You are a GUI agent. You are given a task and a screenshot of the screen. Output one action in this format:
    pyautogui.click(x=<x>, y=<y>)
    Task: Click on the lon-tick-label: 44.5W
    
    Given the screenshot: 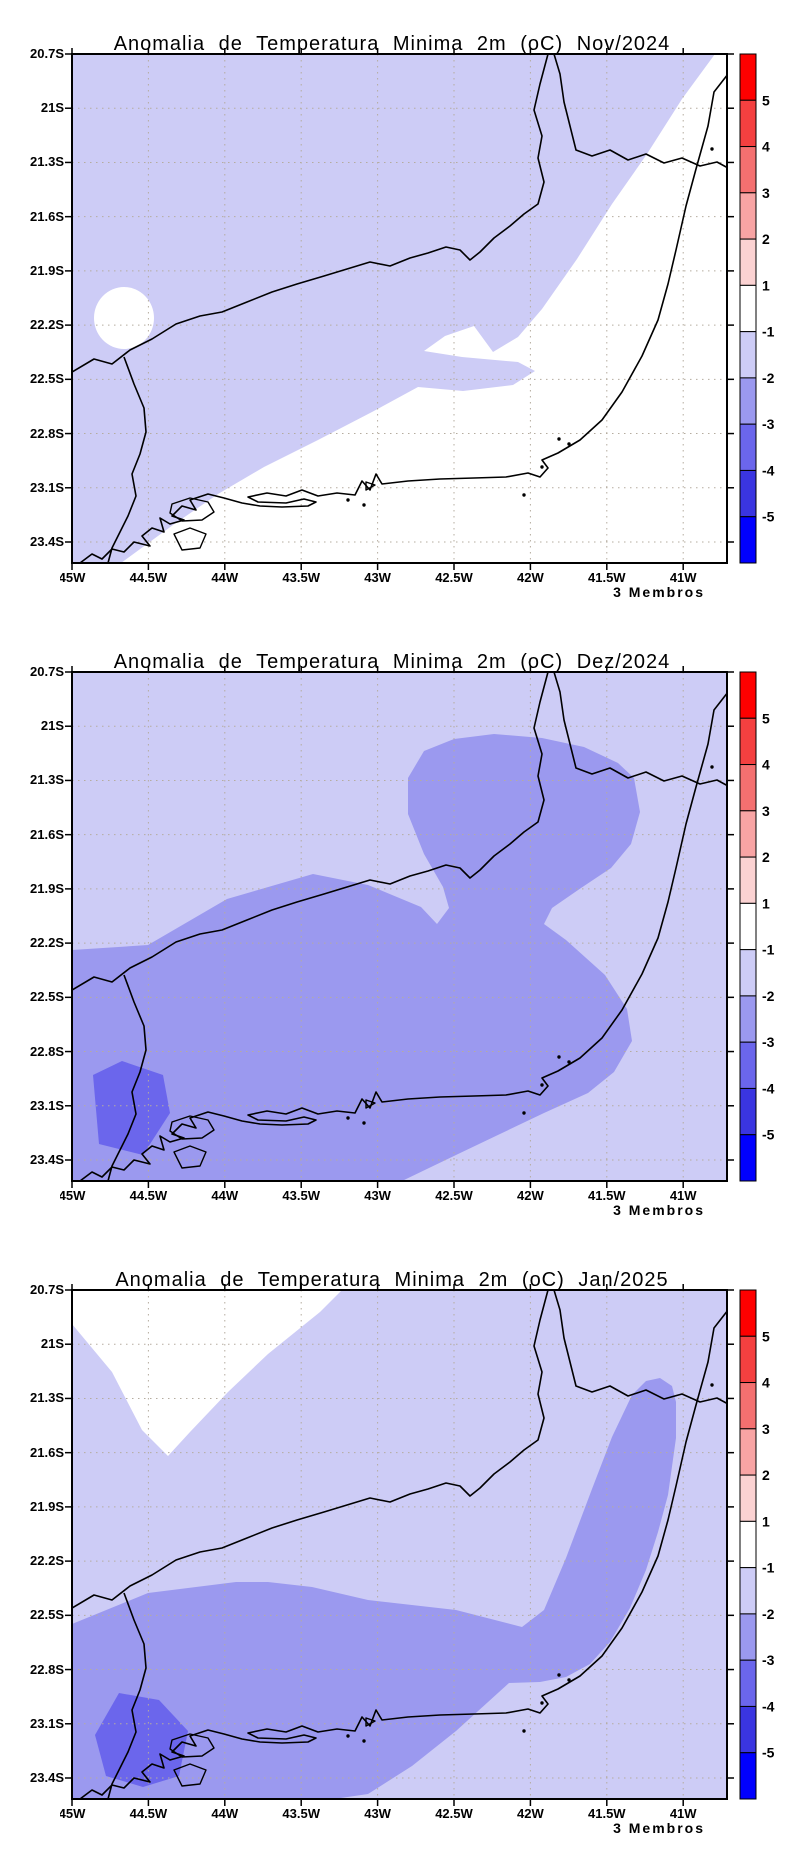 What is the action you would take?
    pyautogui.click(x=149, y=1195)
    